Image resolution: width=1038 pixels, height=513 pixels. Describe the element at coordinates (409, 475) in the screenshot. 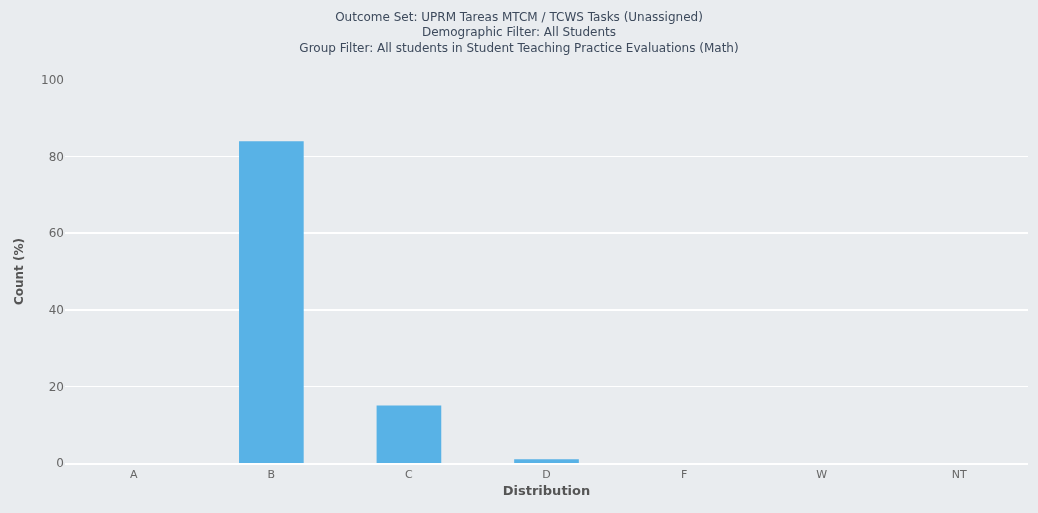

I see `x-tick-label: C` at that location.